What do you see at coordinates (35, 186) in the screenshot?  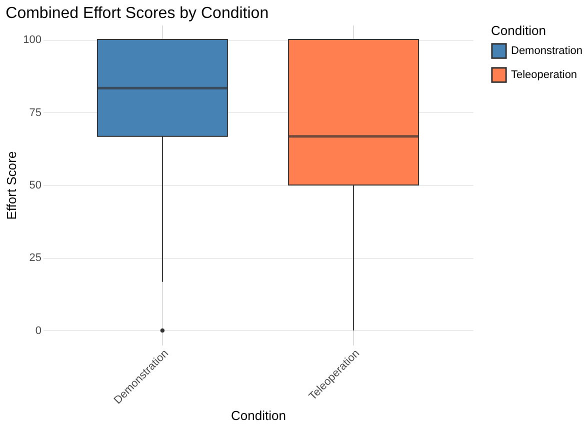 I see `y-tick-label: 50` at bounding box center [35, 186].